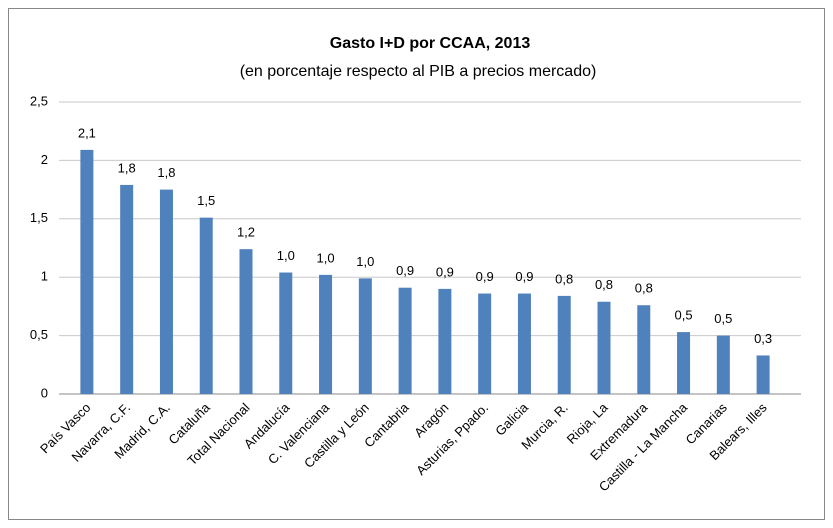 The image size is (833, 528). Describe the element at coordinates (39, 217) in the screenshot. I see `y-tick-label: 1,5` at that location.